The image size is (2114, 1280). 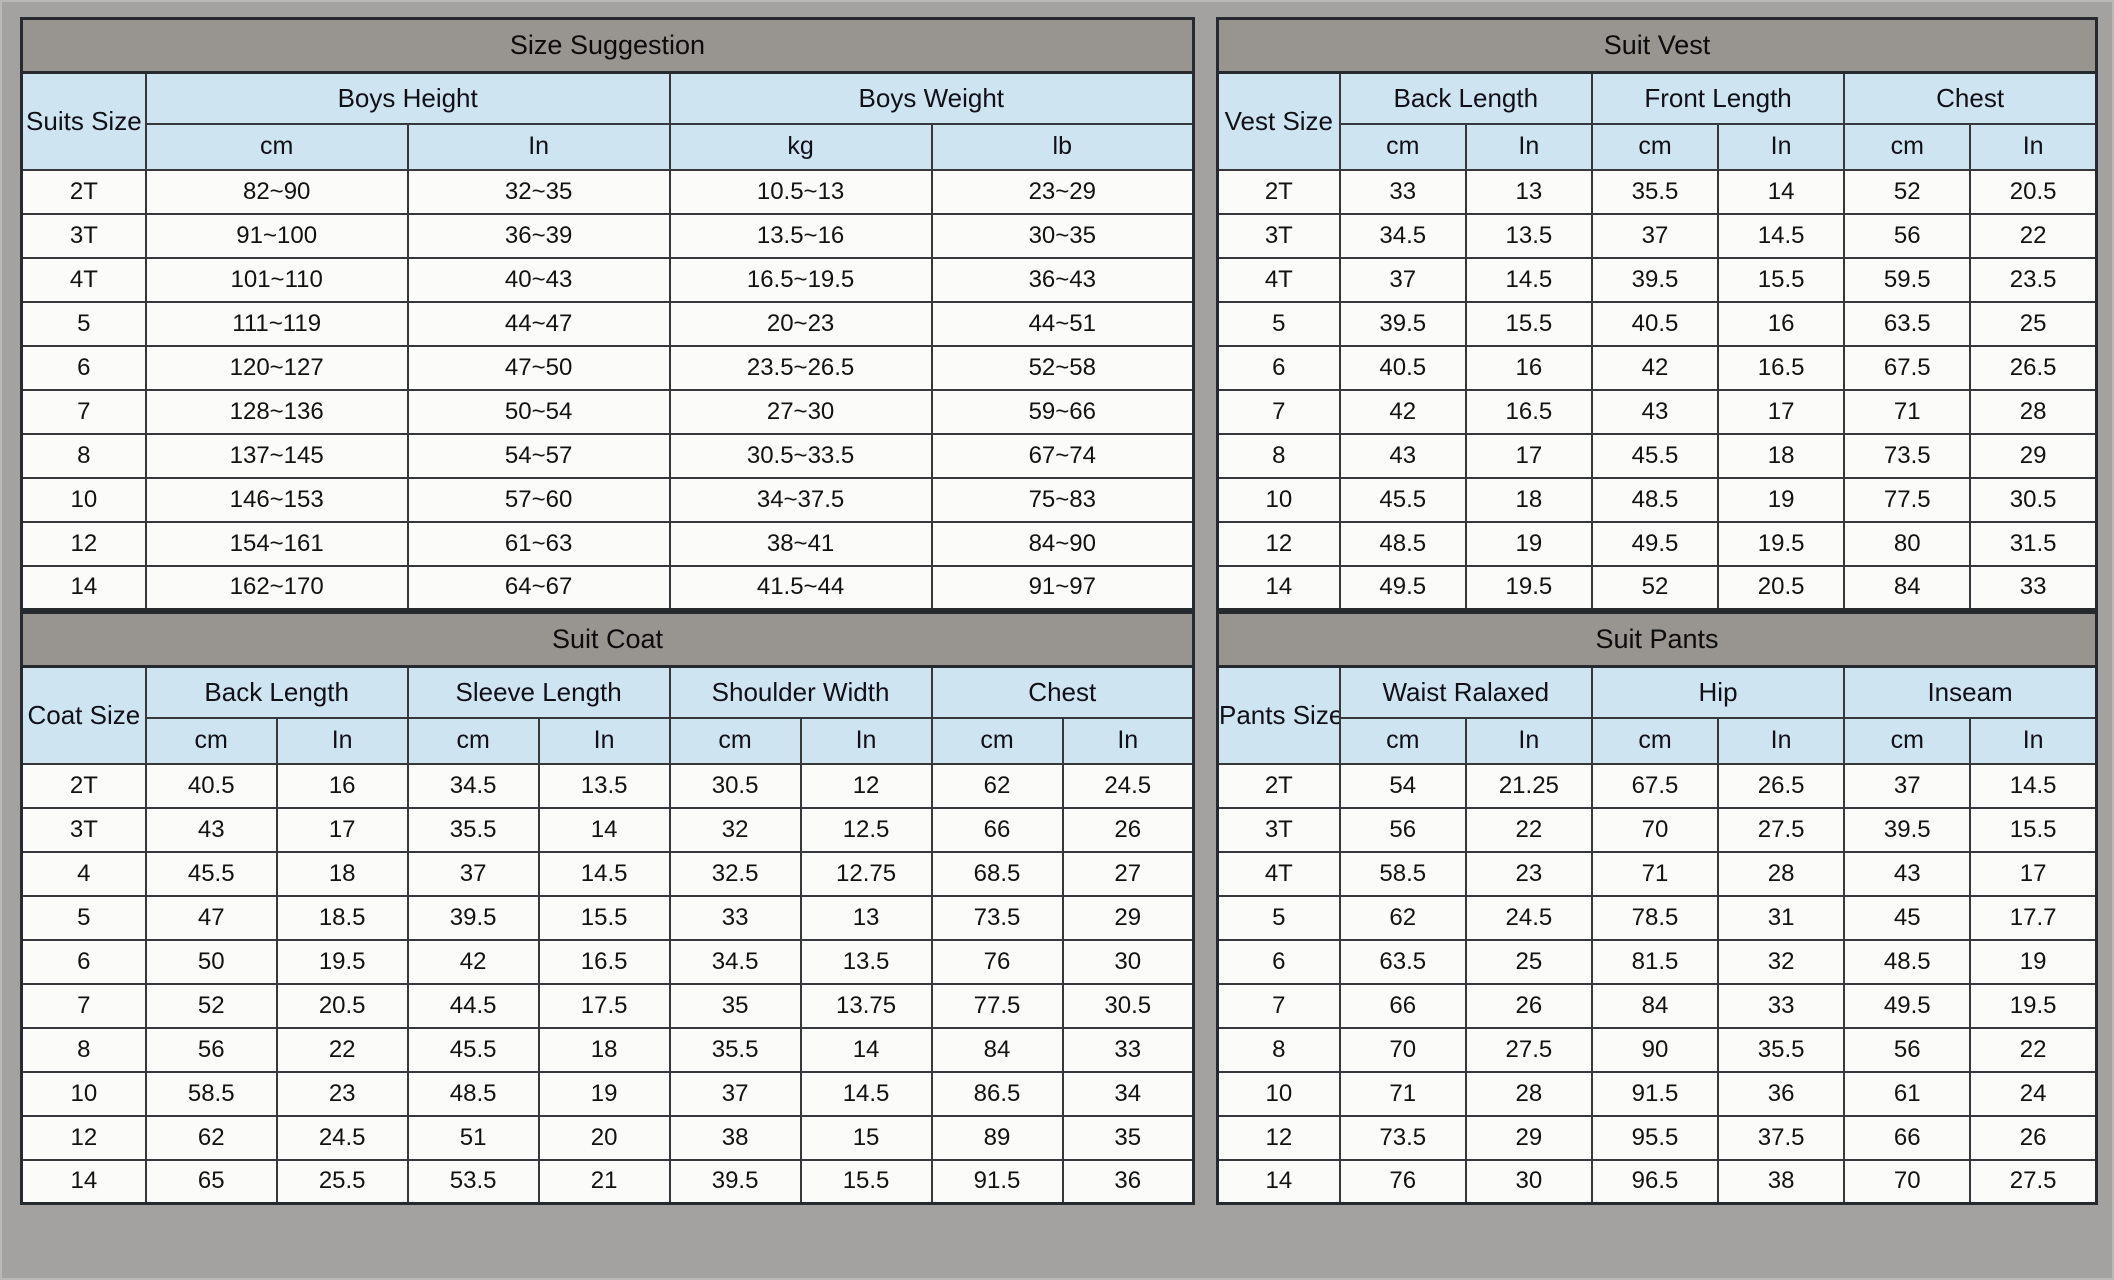 I want to click on value-cell: 41.5~44, so click(x=800, y=587).